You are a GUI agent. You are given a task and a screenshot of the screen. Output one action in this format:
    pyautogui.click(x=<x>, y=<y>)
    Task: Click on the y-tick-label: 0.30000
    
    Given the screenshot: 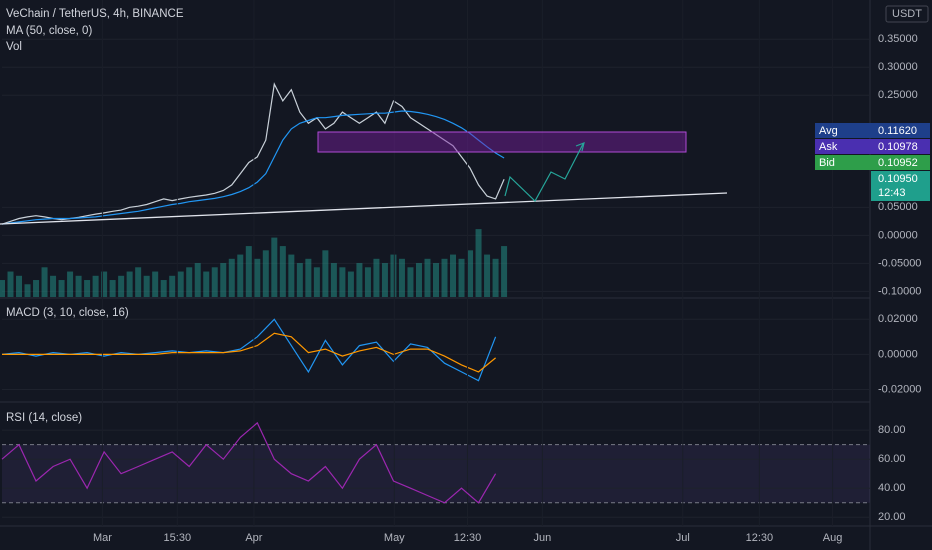 What is the action you would take?
    pyautogui.click(x=898, y=67)
    